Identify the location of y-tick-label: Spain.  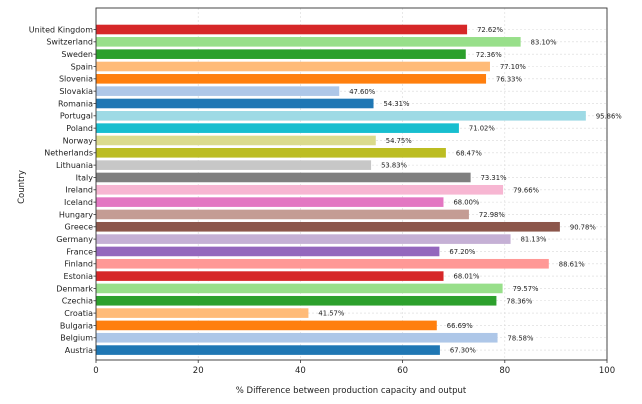
(82, 66).